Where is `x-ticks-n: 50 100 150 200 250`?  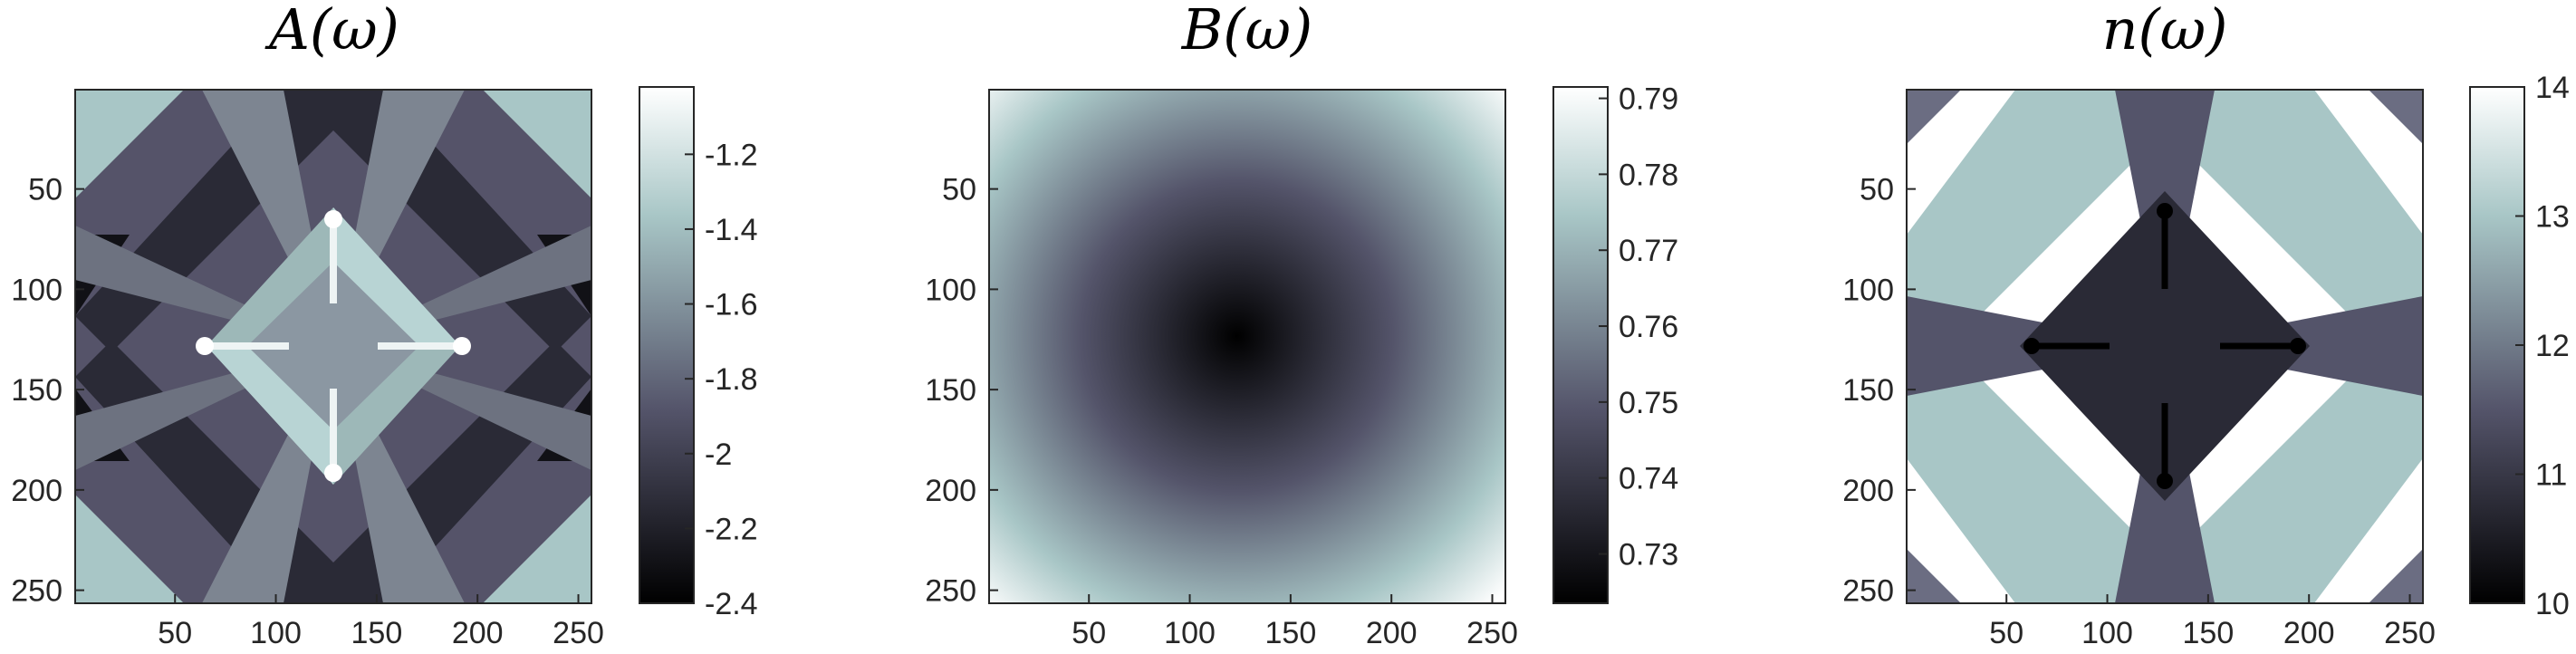 x-ticks-n: 50 100 150 200 250 is located at coordinates (2212, 622).